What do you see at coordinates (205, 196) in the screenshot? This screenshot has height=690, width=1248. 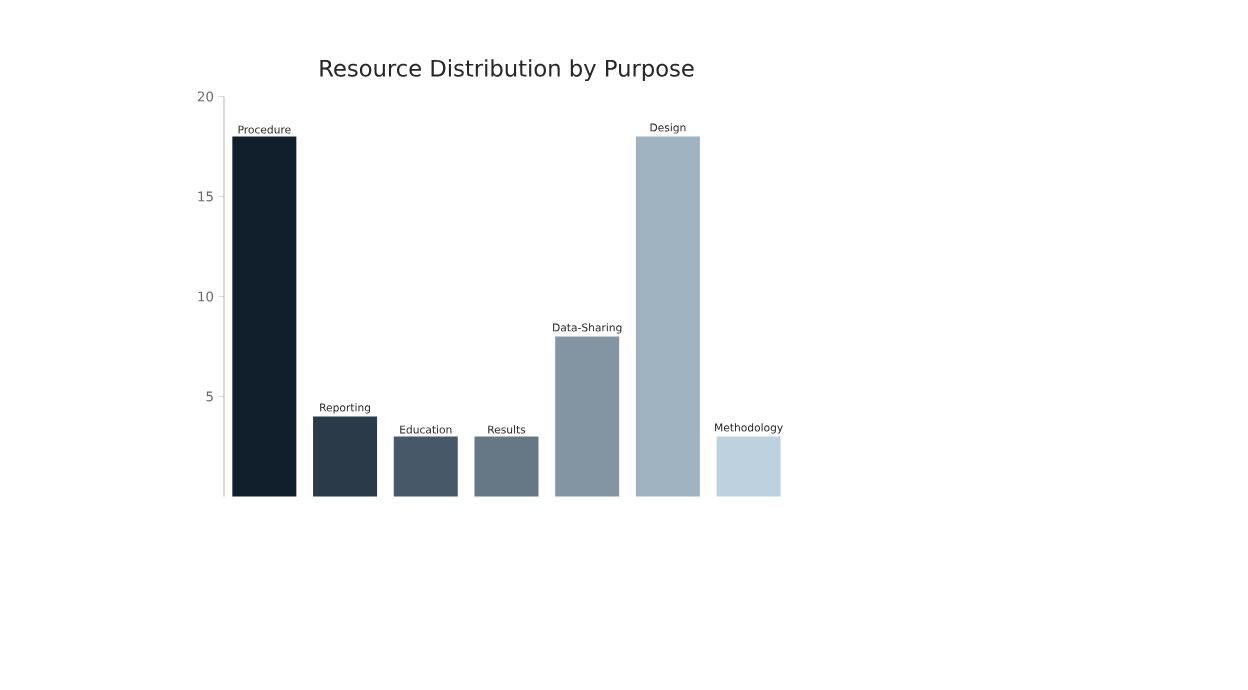 I see `y-tick-label: 15` at bounding box center [205, 196].